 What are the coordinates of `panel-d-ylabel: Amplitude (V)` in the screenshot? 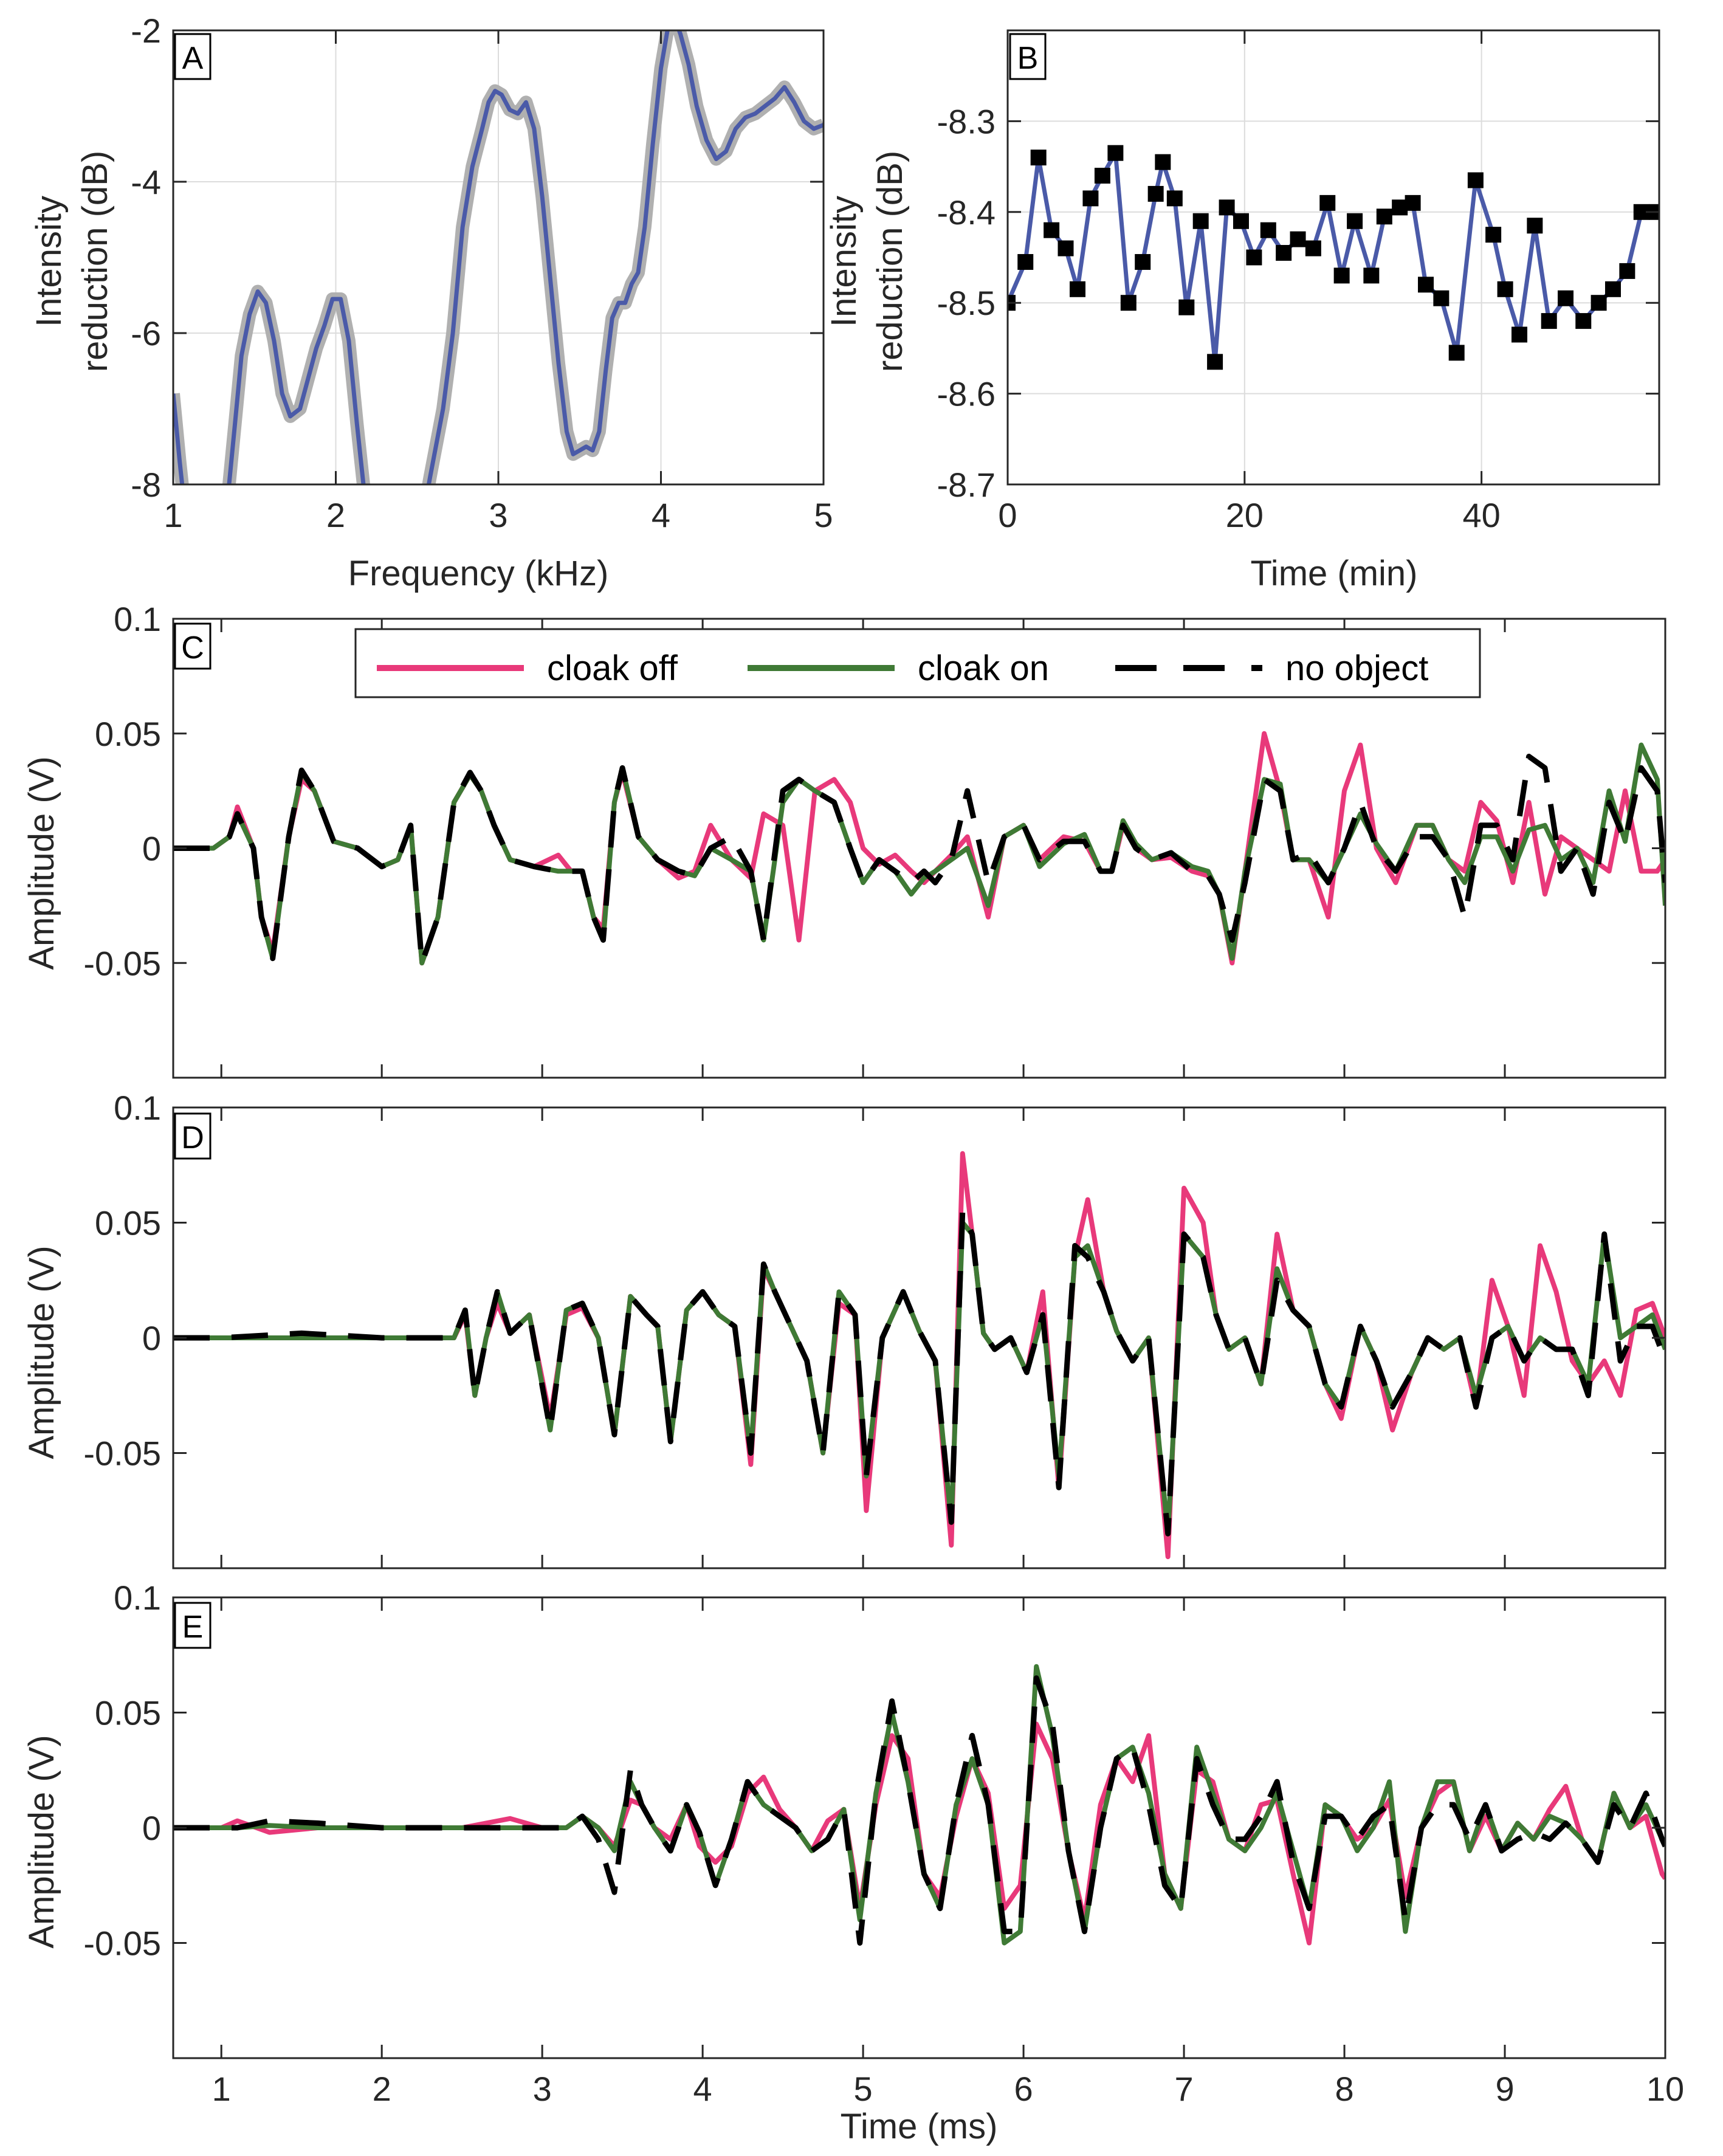 It's located at (42, 1352).